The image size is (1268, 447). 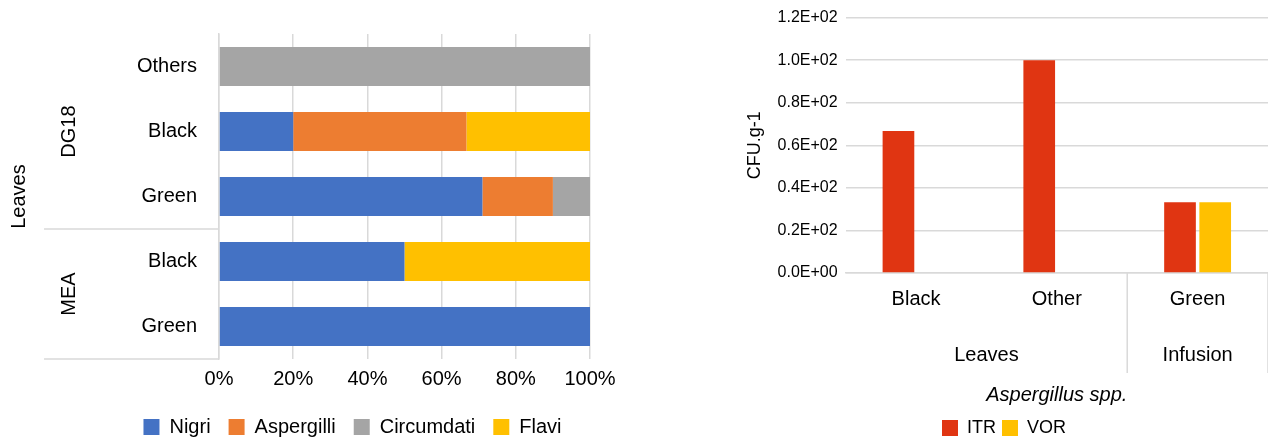 I want to click on x-axis-title: Aspergillus spp., so click(x=1056, y=393).